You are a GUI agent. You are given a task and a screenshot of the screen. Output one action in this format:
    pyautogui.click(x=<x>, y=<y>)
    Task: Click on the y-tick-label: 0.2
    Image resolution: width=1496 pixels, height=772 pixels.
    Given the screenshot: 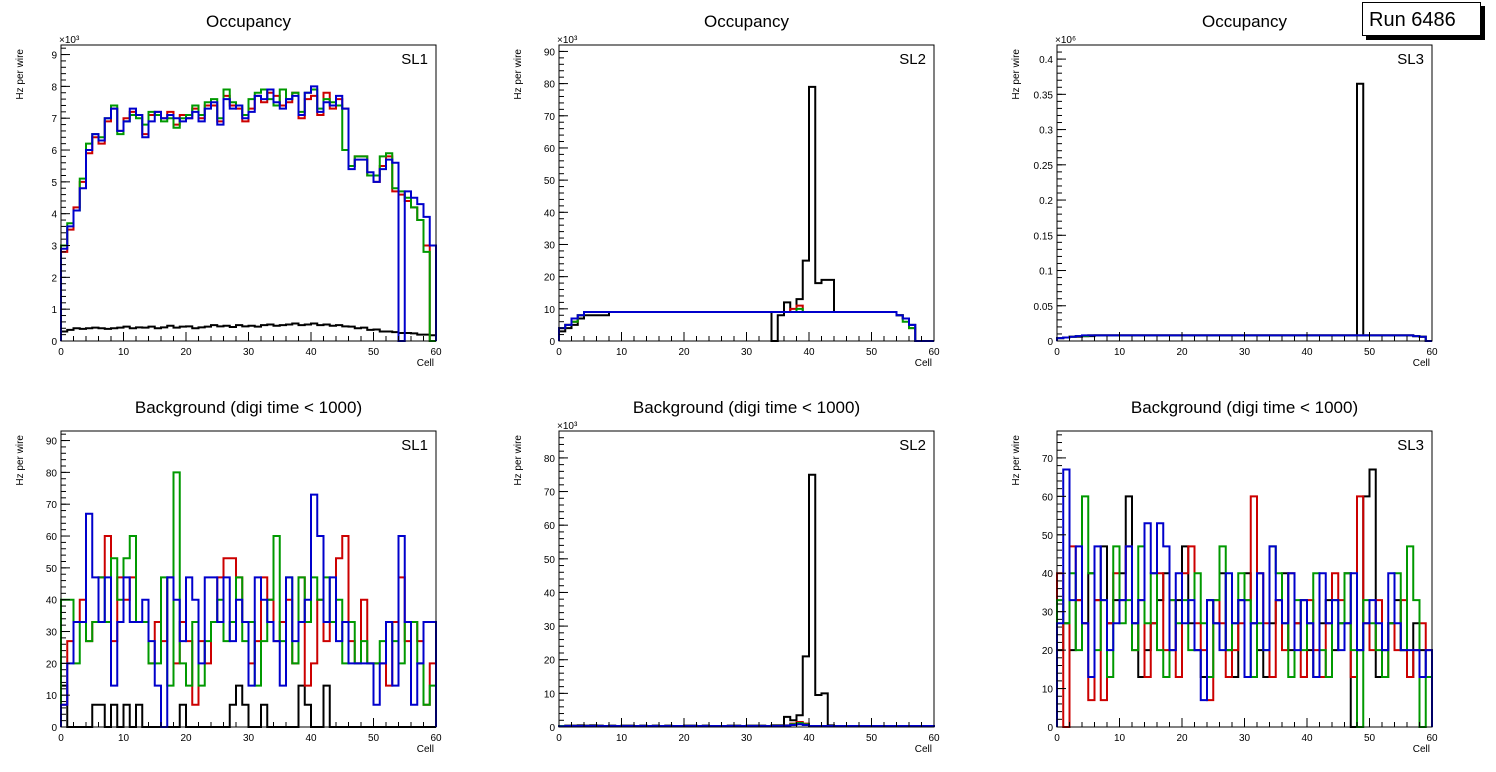 What is the action you would take?
    pyautogui.click(x=1046, y=201)
    